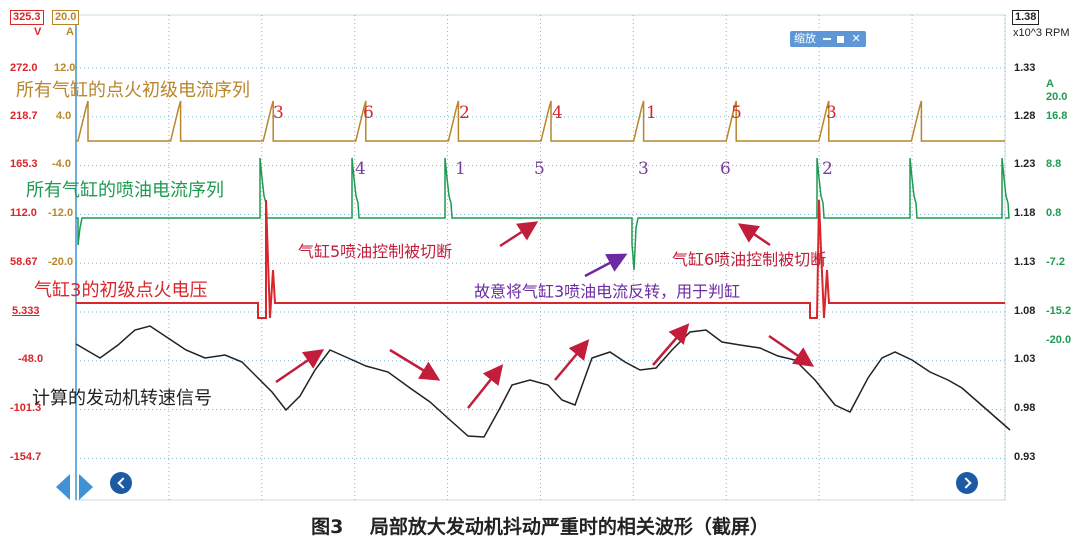 The image size is (1080, 549). What do you see at coordinates (540, 121) in the screenshot?
I see `ignition-current-trace` at bounding box center [540, 121].